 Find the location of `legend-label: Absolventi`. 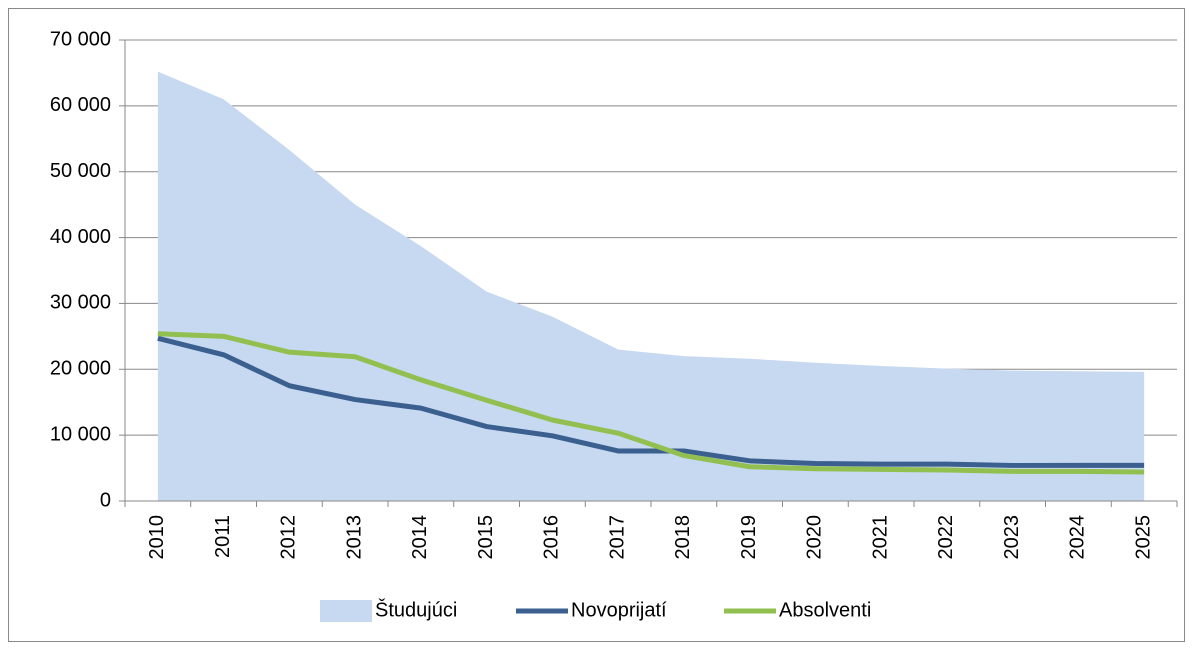

legend-label: Absolventi is located at coordinates (825, 610).